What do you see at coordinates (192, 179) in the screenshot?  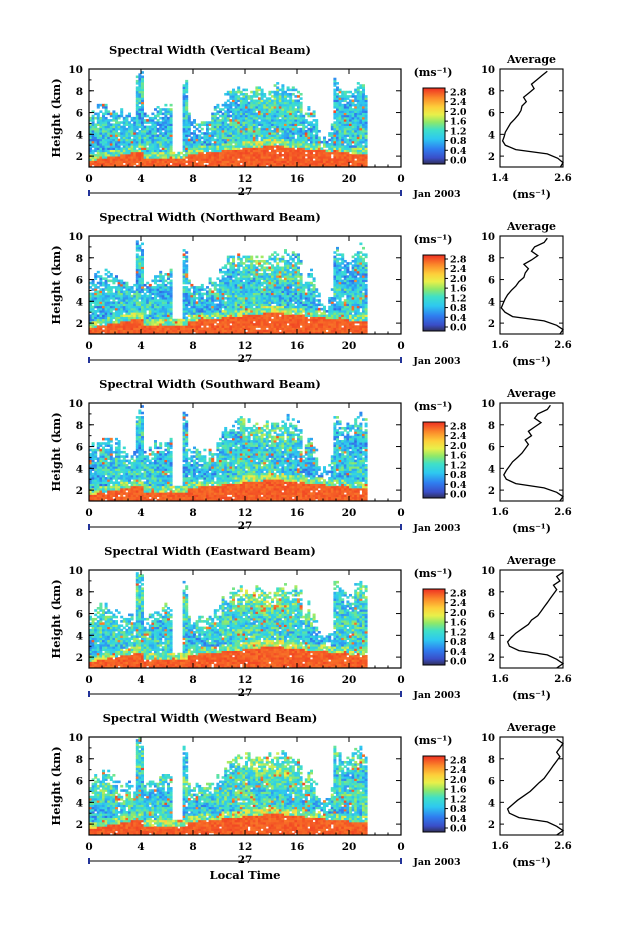 I see `x-tick-label: 8` at bounding box center [192, 179].